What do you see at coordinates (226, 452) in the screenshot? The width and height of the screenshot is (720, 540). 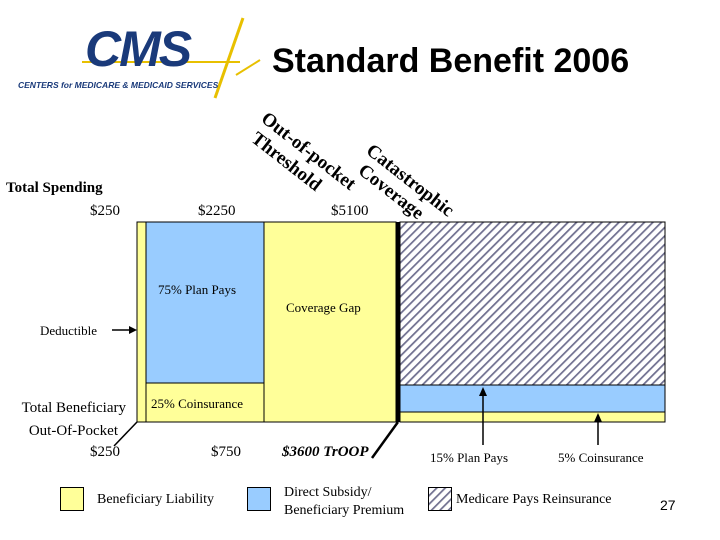 I see `beneficiary-initial: $750` at bounding box center [226, 452].